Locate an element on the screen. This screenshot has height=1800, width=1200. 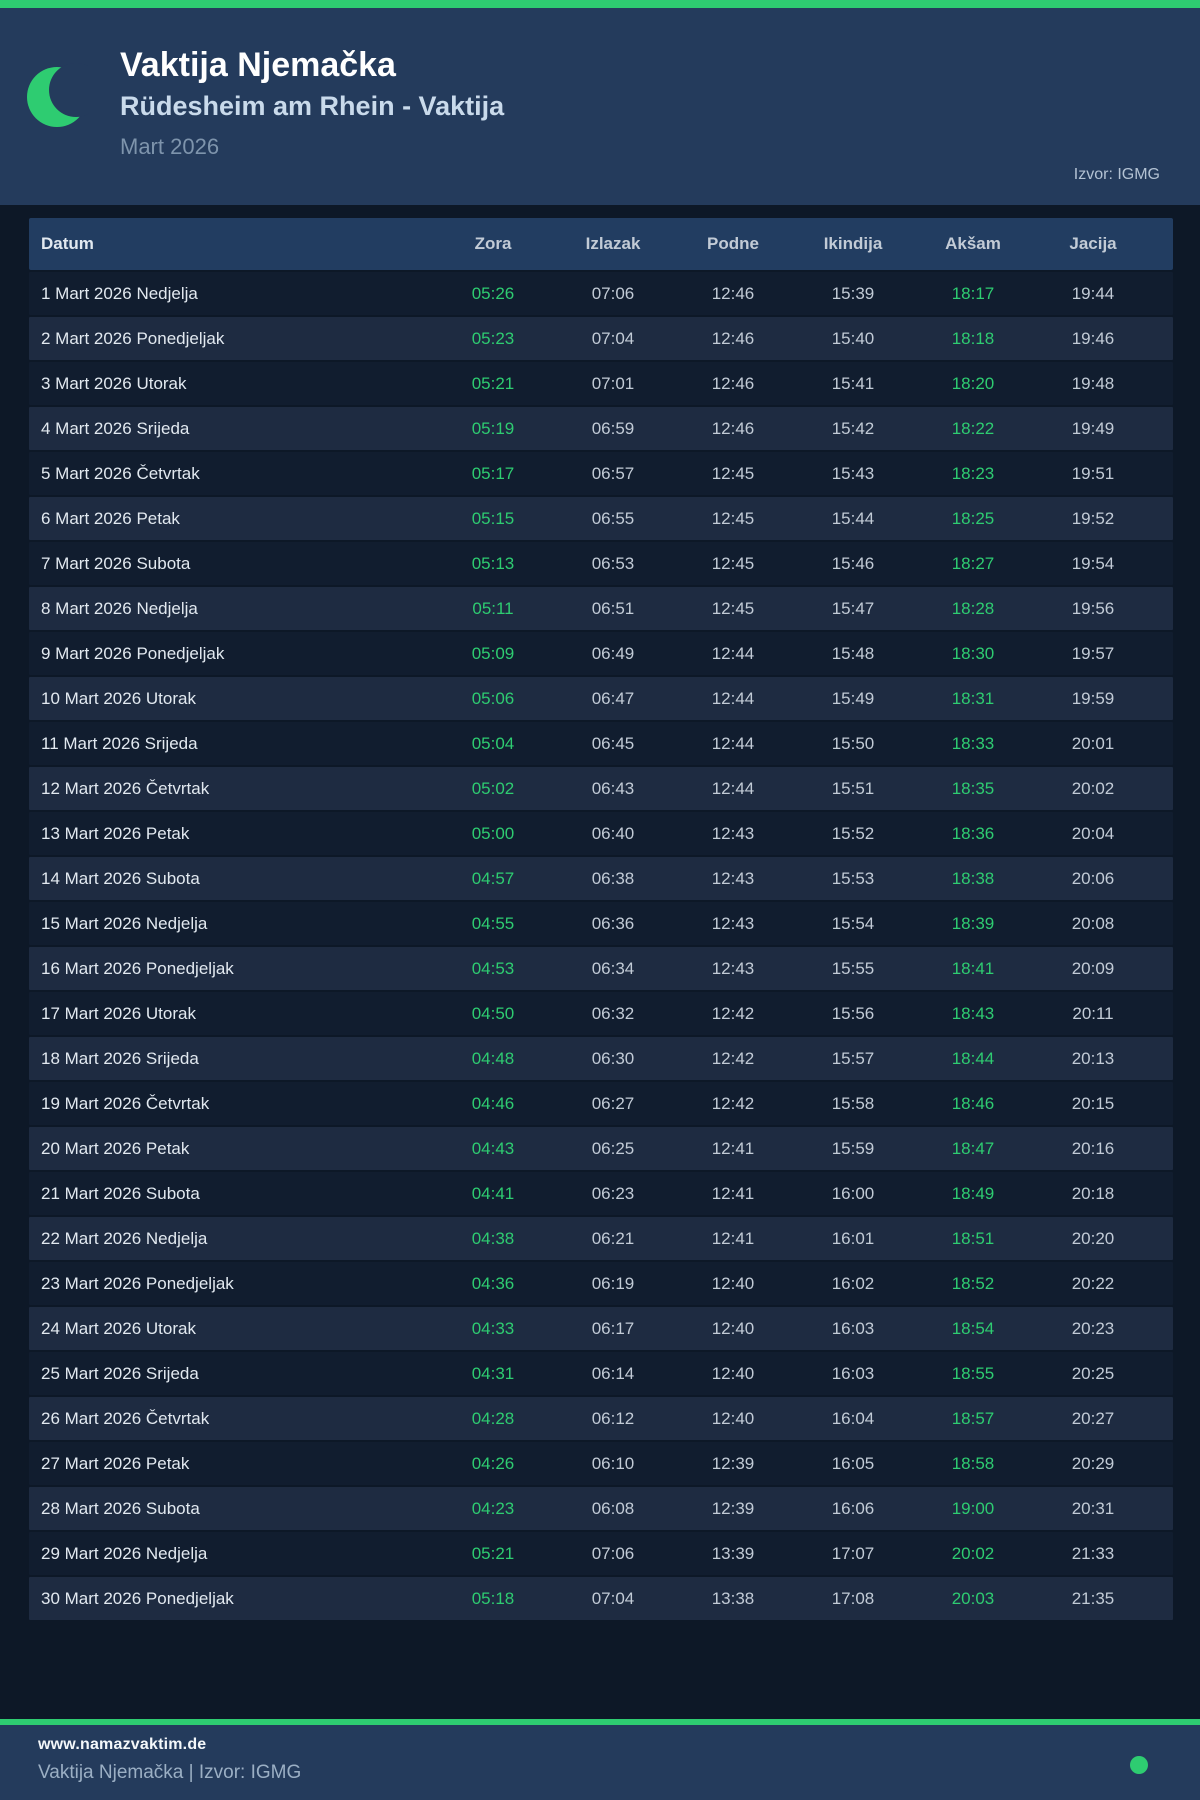
row-aksam-time: 20:02 is located at coordinates (973, 1553).